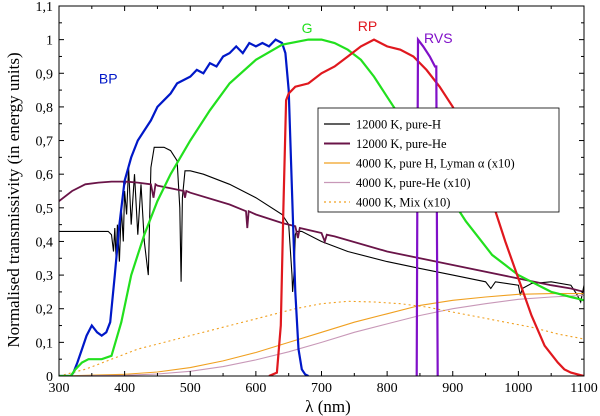  I want to click on x-tick-label: 600, so click(255, 388).